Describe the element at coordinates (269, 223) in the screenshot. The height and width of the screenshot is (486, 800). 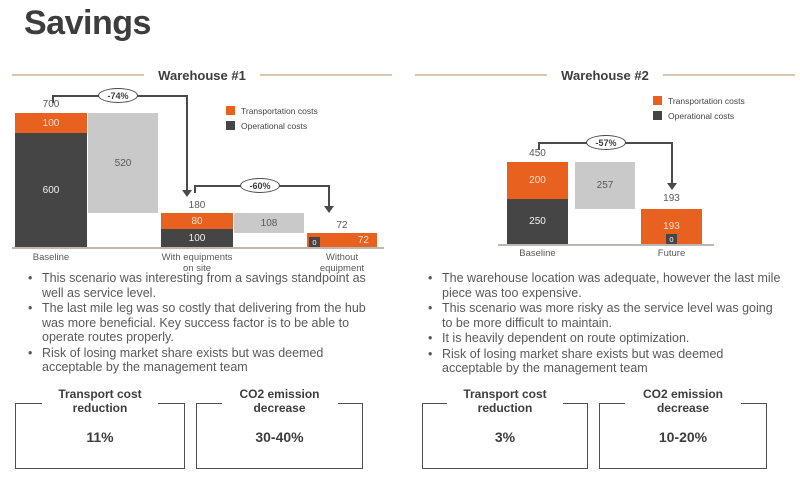
I see `bridge-bar: 108` at that location.